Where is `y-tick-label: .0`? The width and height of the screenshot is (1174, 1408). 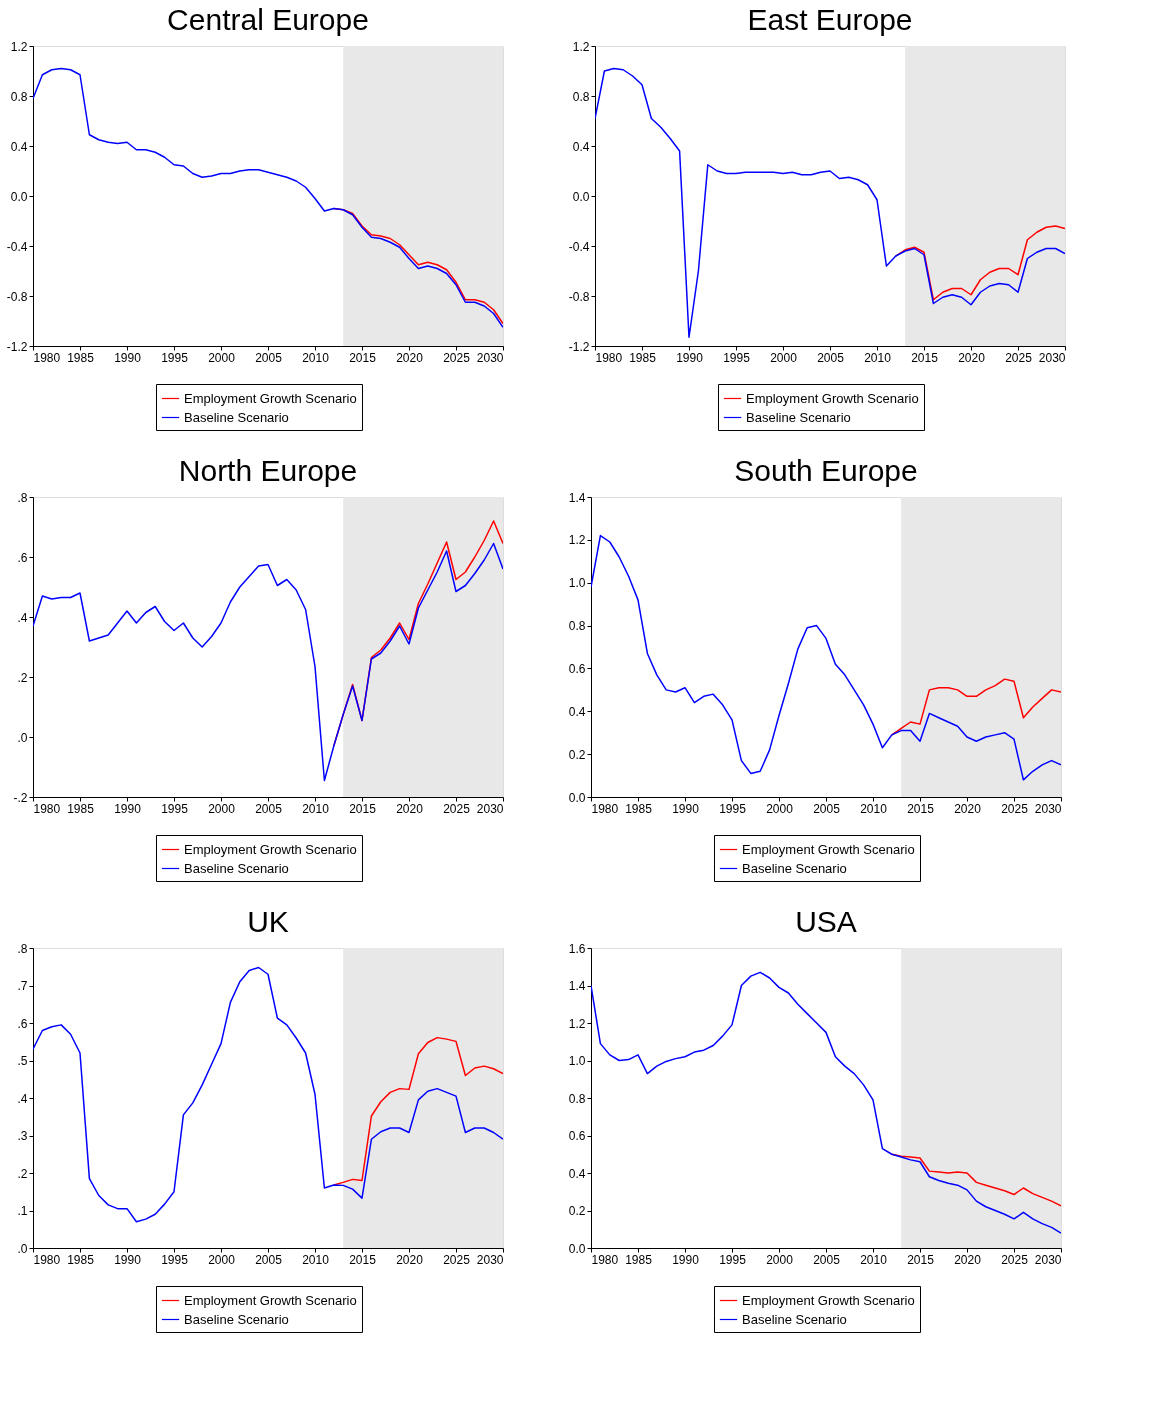 y-tick-label: .0 is located at coordinates (22, 737).